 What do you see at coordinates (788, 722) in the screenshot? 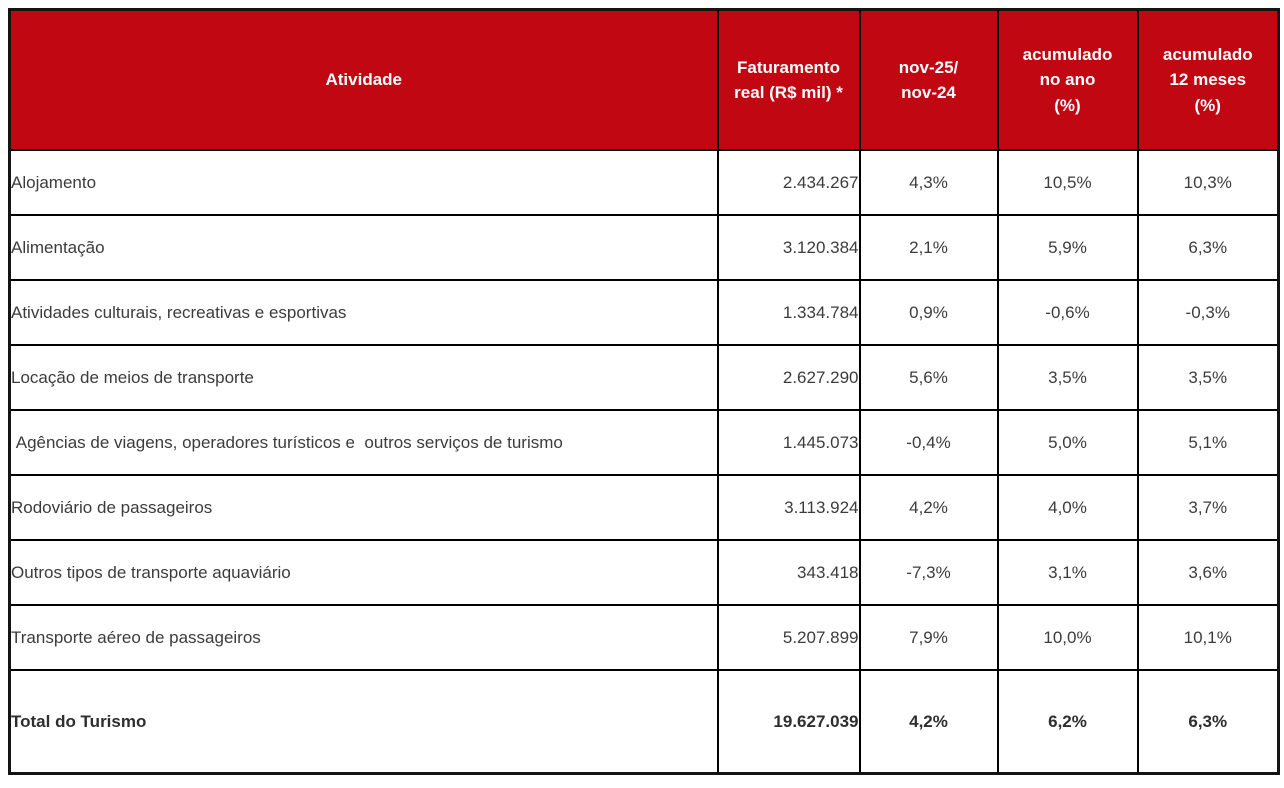
I see `cell-total-faturamento: 19.627.039` at bounding box center [788, 722].